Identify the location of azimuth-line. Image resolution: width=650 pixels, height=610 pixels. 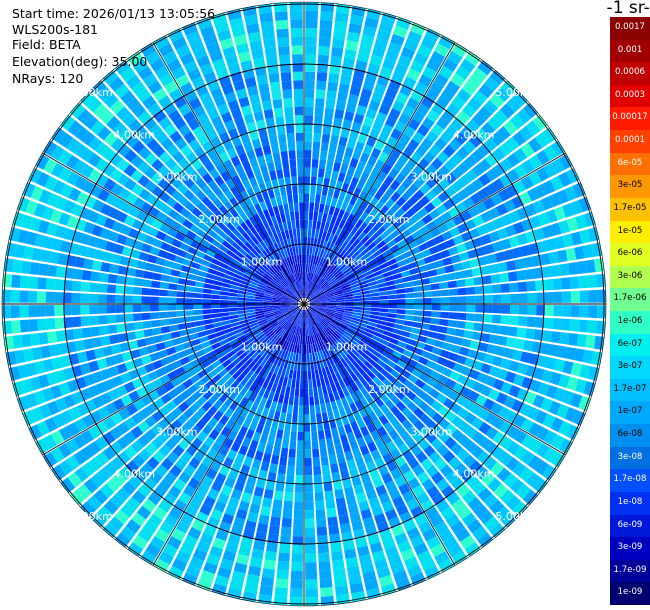
(434, 379).